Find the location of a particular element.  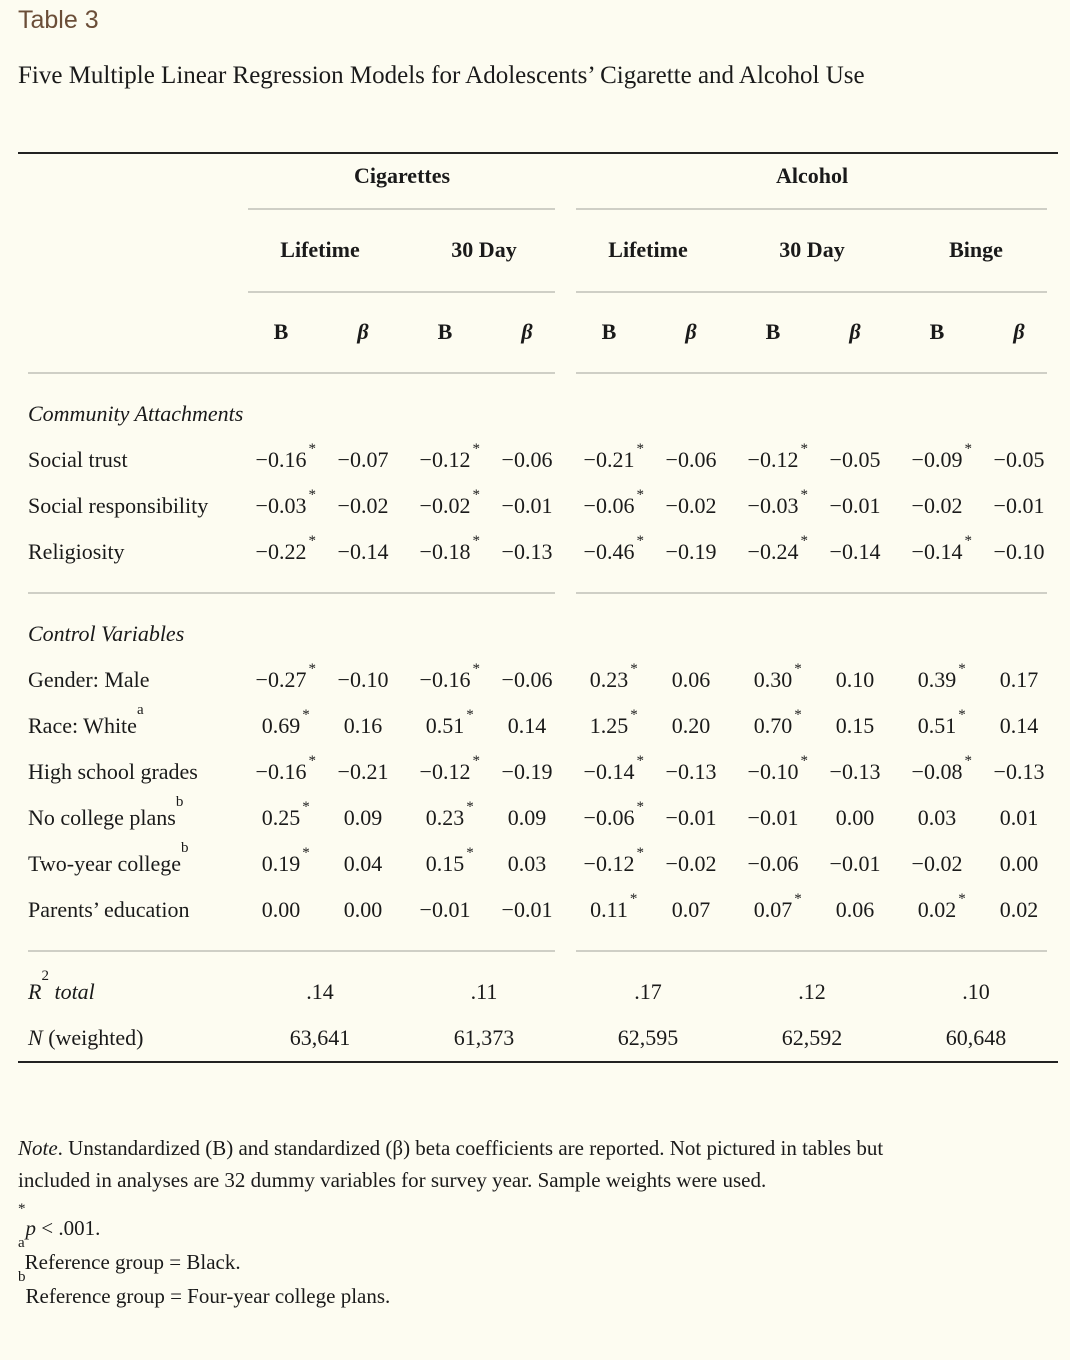

cell-value: 0.03 is located at coordinates (527, 863).